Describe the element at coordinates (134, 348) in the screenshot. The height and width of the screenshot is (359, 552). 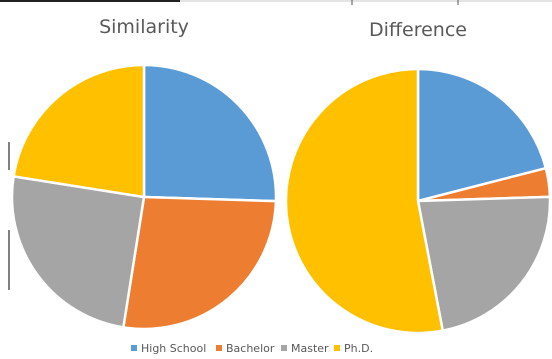
I see `legend-swatch-high-school` at that location.